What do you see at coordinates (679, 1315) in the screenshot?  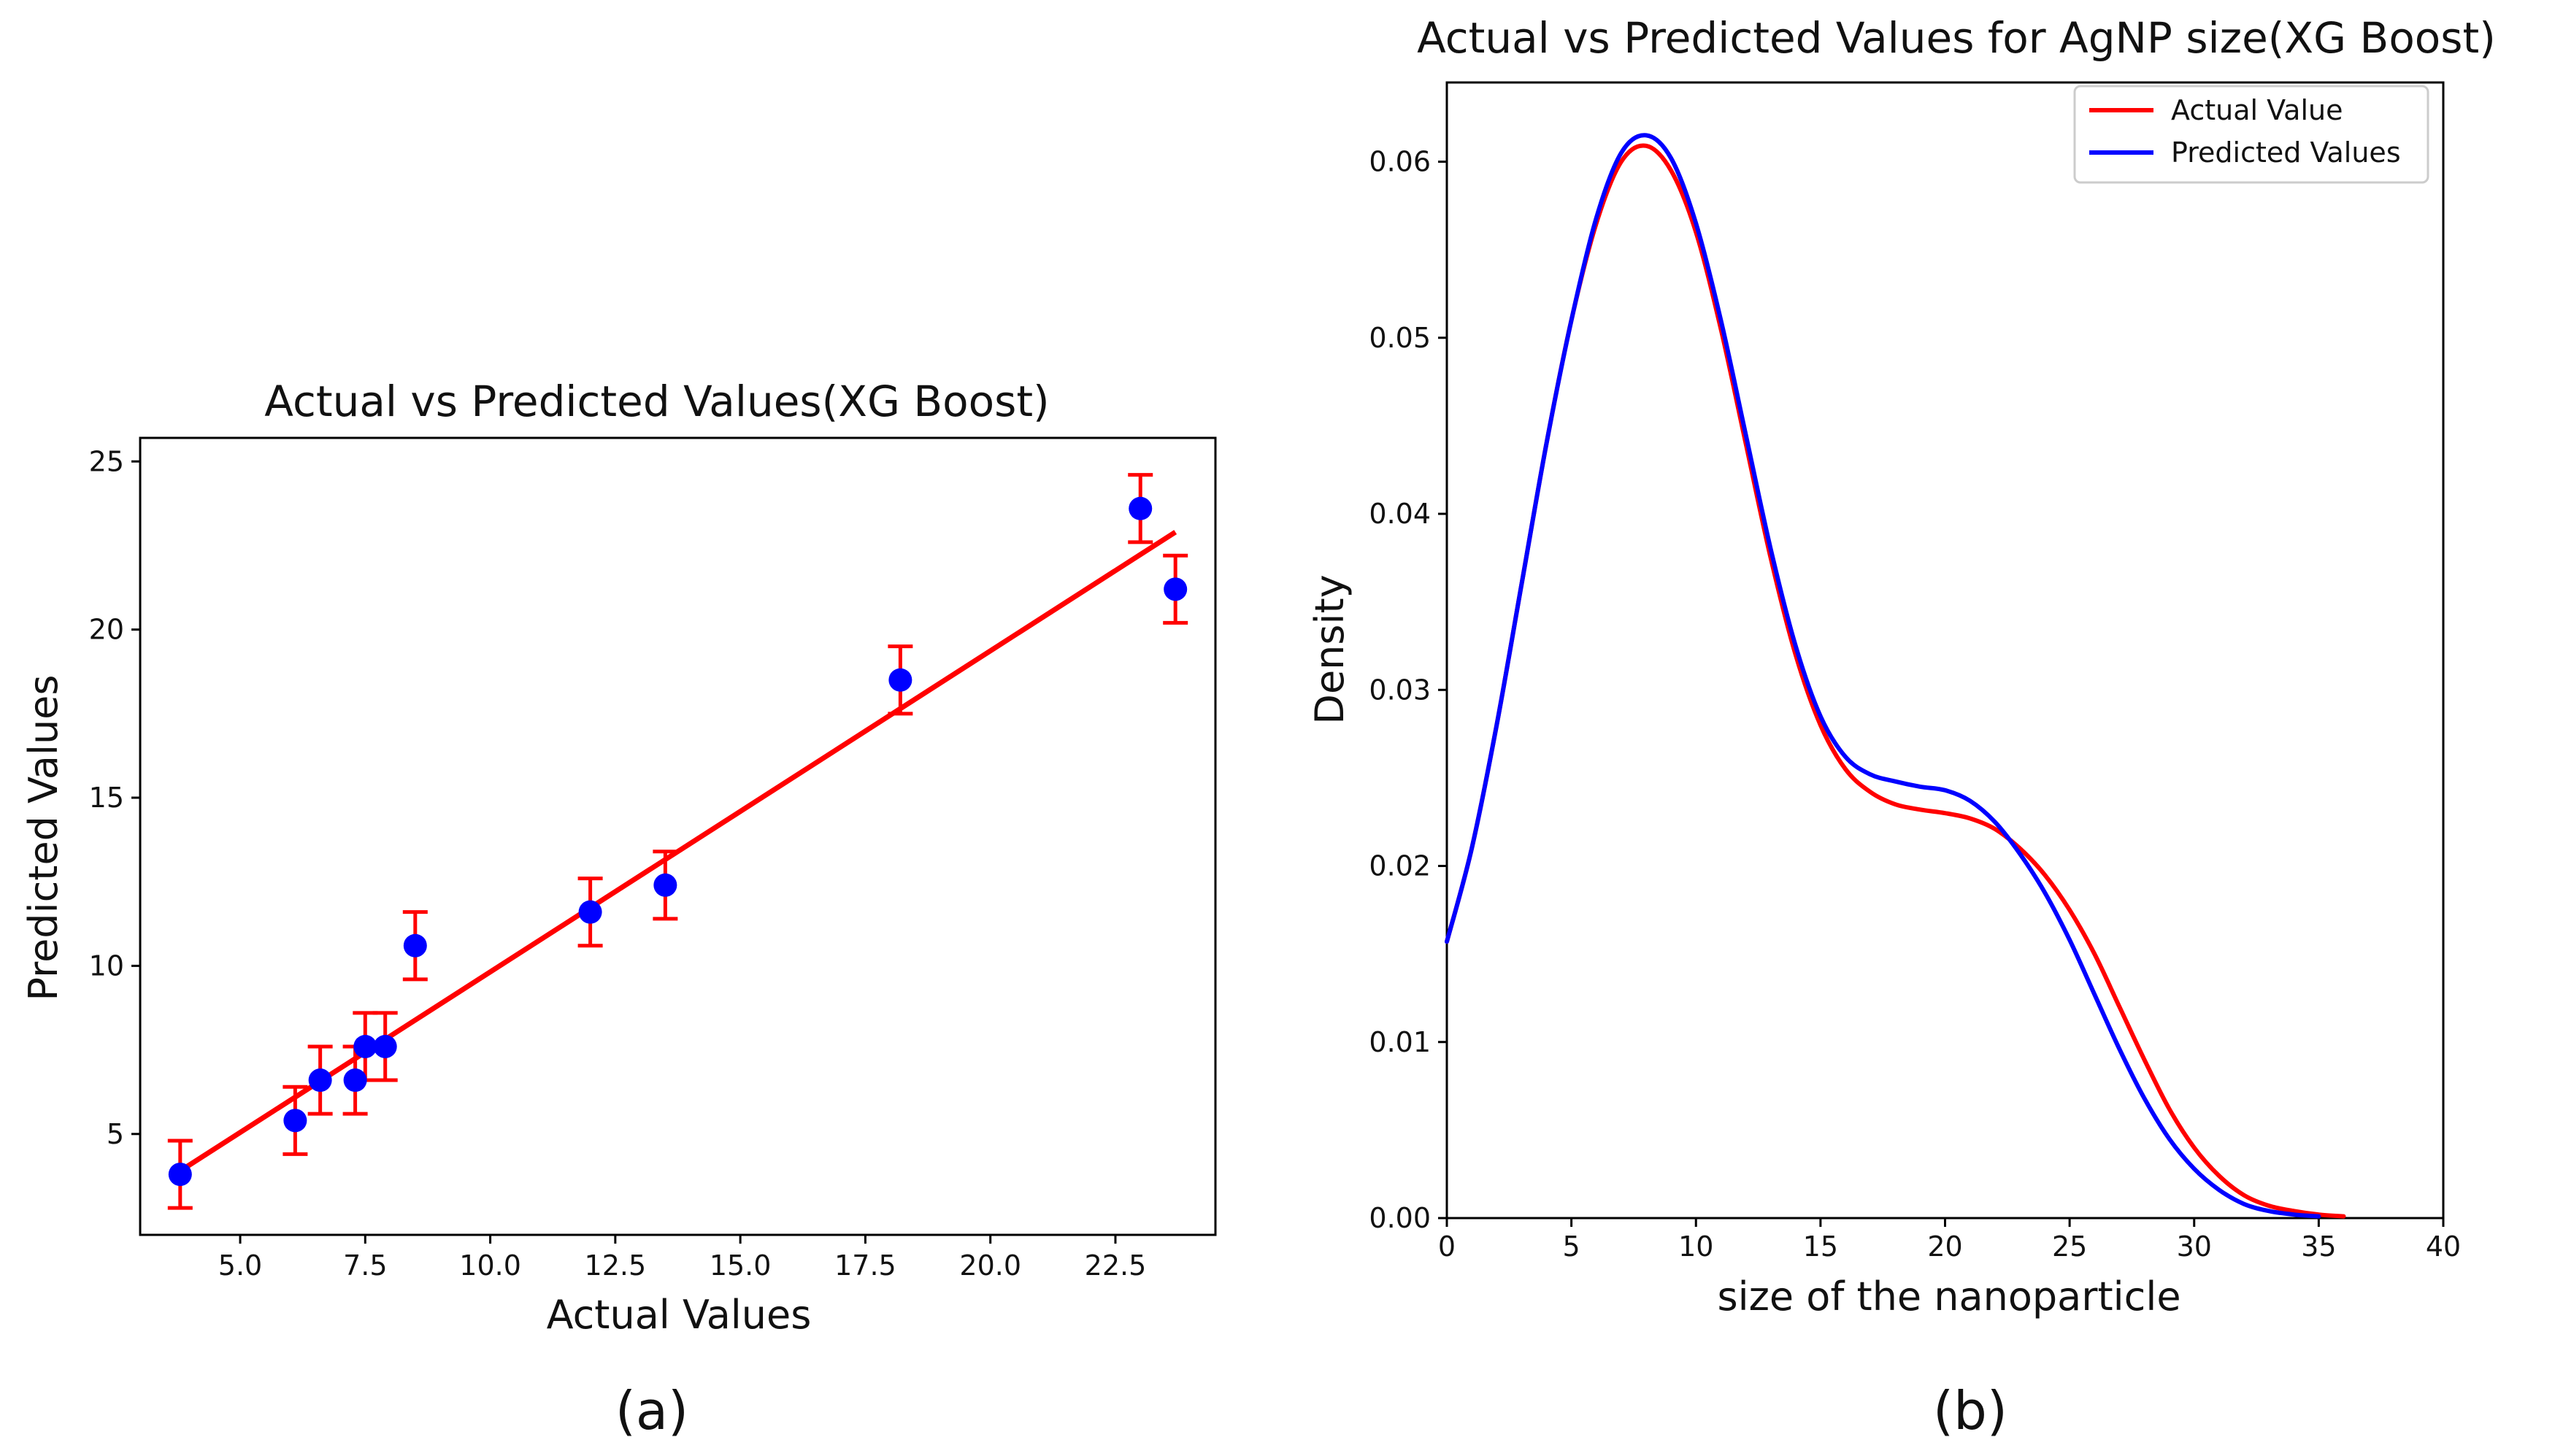 I see `chart-a-x-label: Actual Values` at bounding box center [679, 1315].